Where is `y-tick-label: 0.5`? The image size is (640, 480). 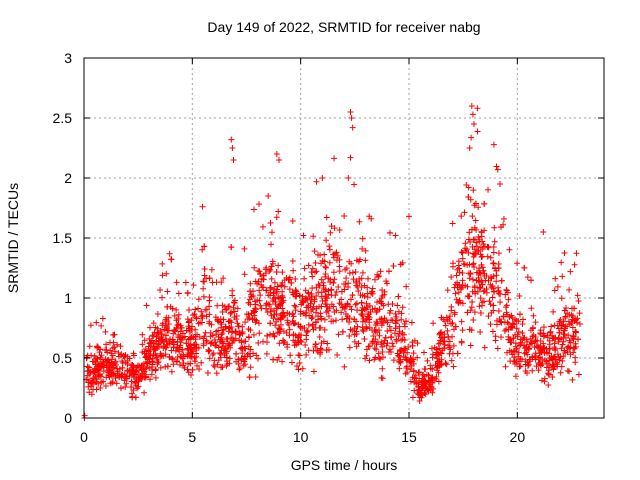 y-tick-label: 0.5 is located at coordinates (63, 358).